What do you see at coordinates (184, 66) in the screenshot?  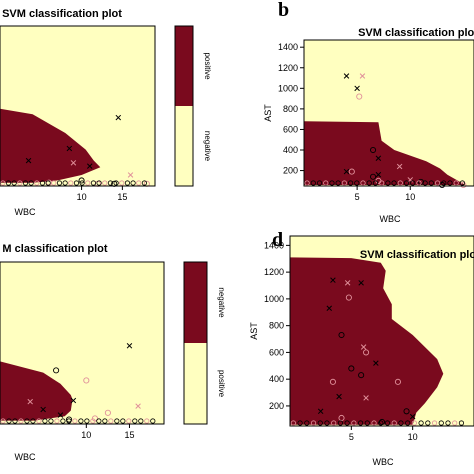 I see `legend-swatch-top` at bounding box center [184, 66].